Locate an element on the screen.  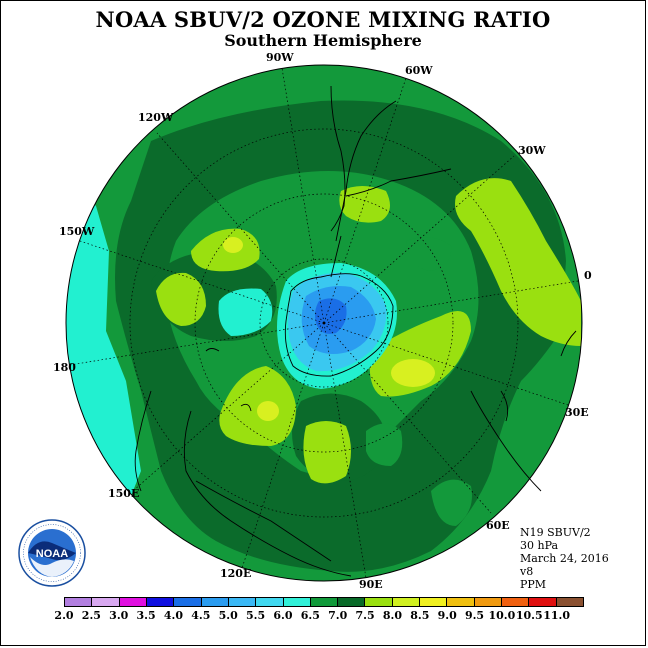
colorbar-tick-label: 6.5 is located at coordinates (310, 615).